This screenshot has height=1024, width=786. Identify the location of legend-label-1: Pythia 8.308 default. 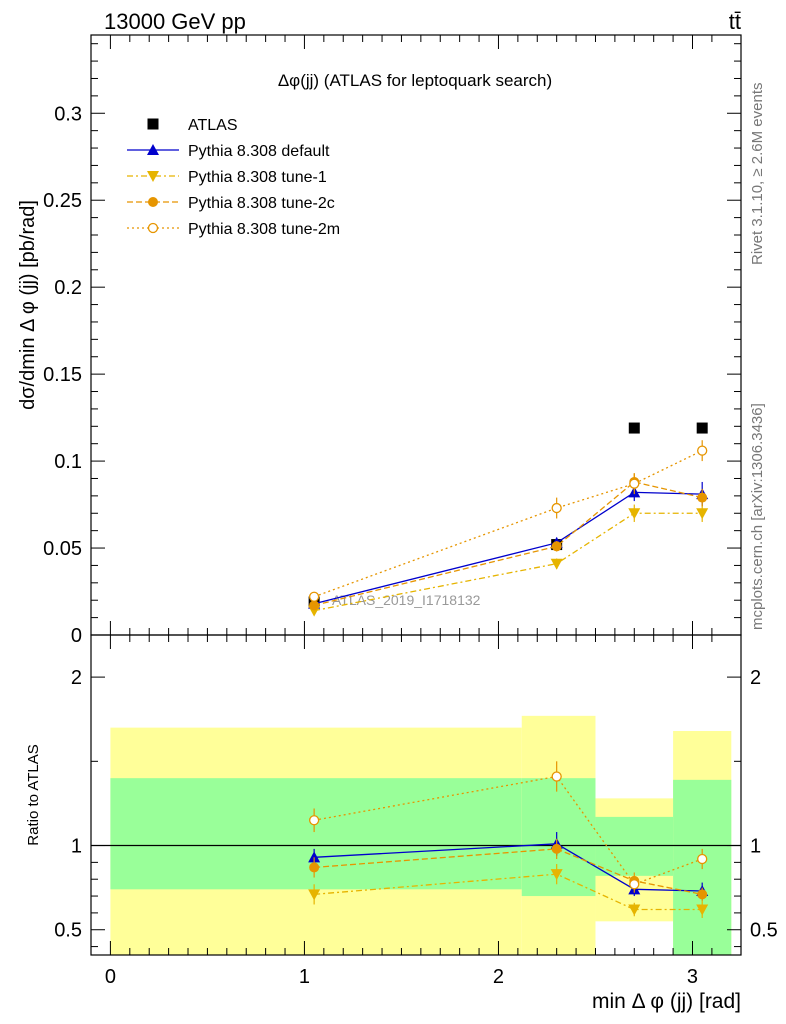
(259, 151).